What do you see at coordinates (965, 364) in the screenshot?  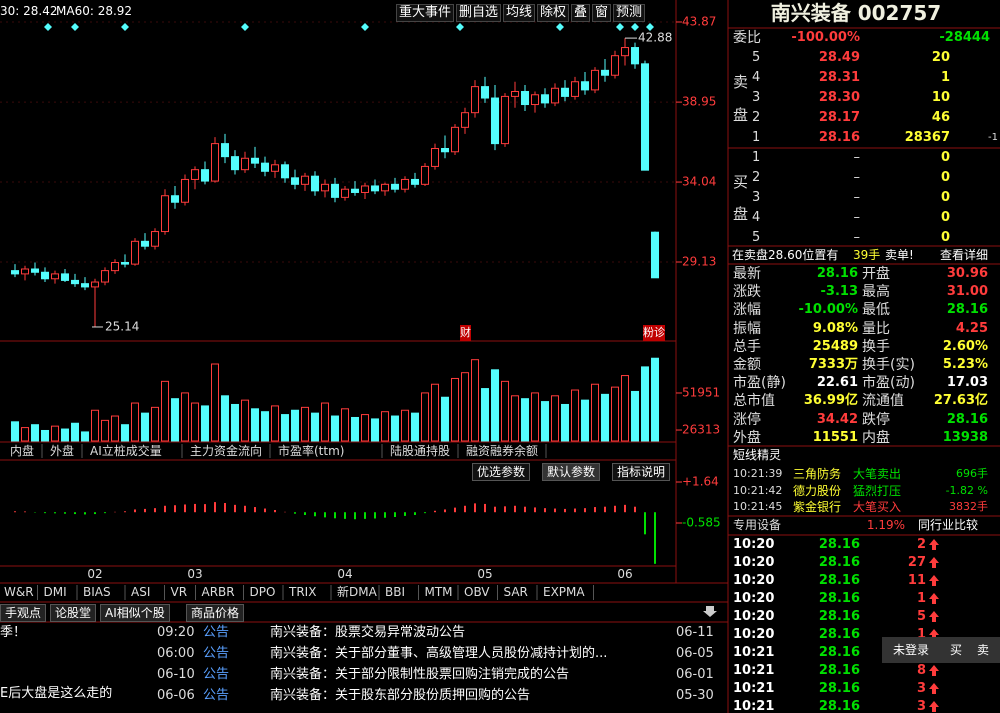 I see `stat-value: 5.23%` at bounding box center [965, 364].